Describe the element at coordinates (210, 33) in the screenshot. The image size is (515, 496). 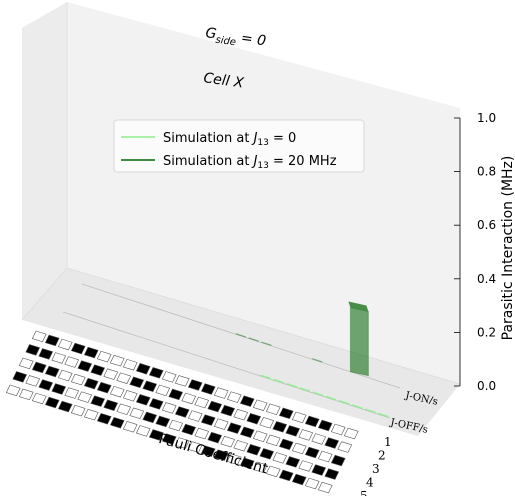
I see `g-side-main: G` at that location.